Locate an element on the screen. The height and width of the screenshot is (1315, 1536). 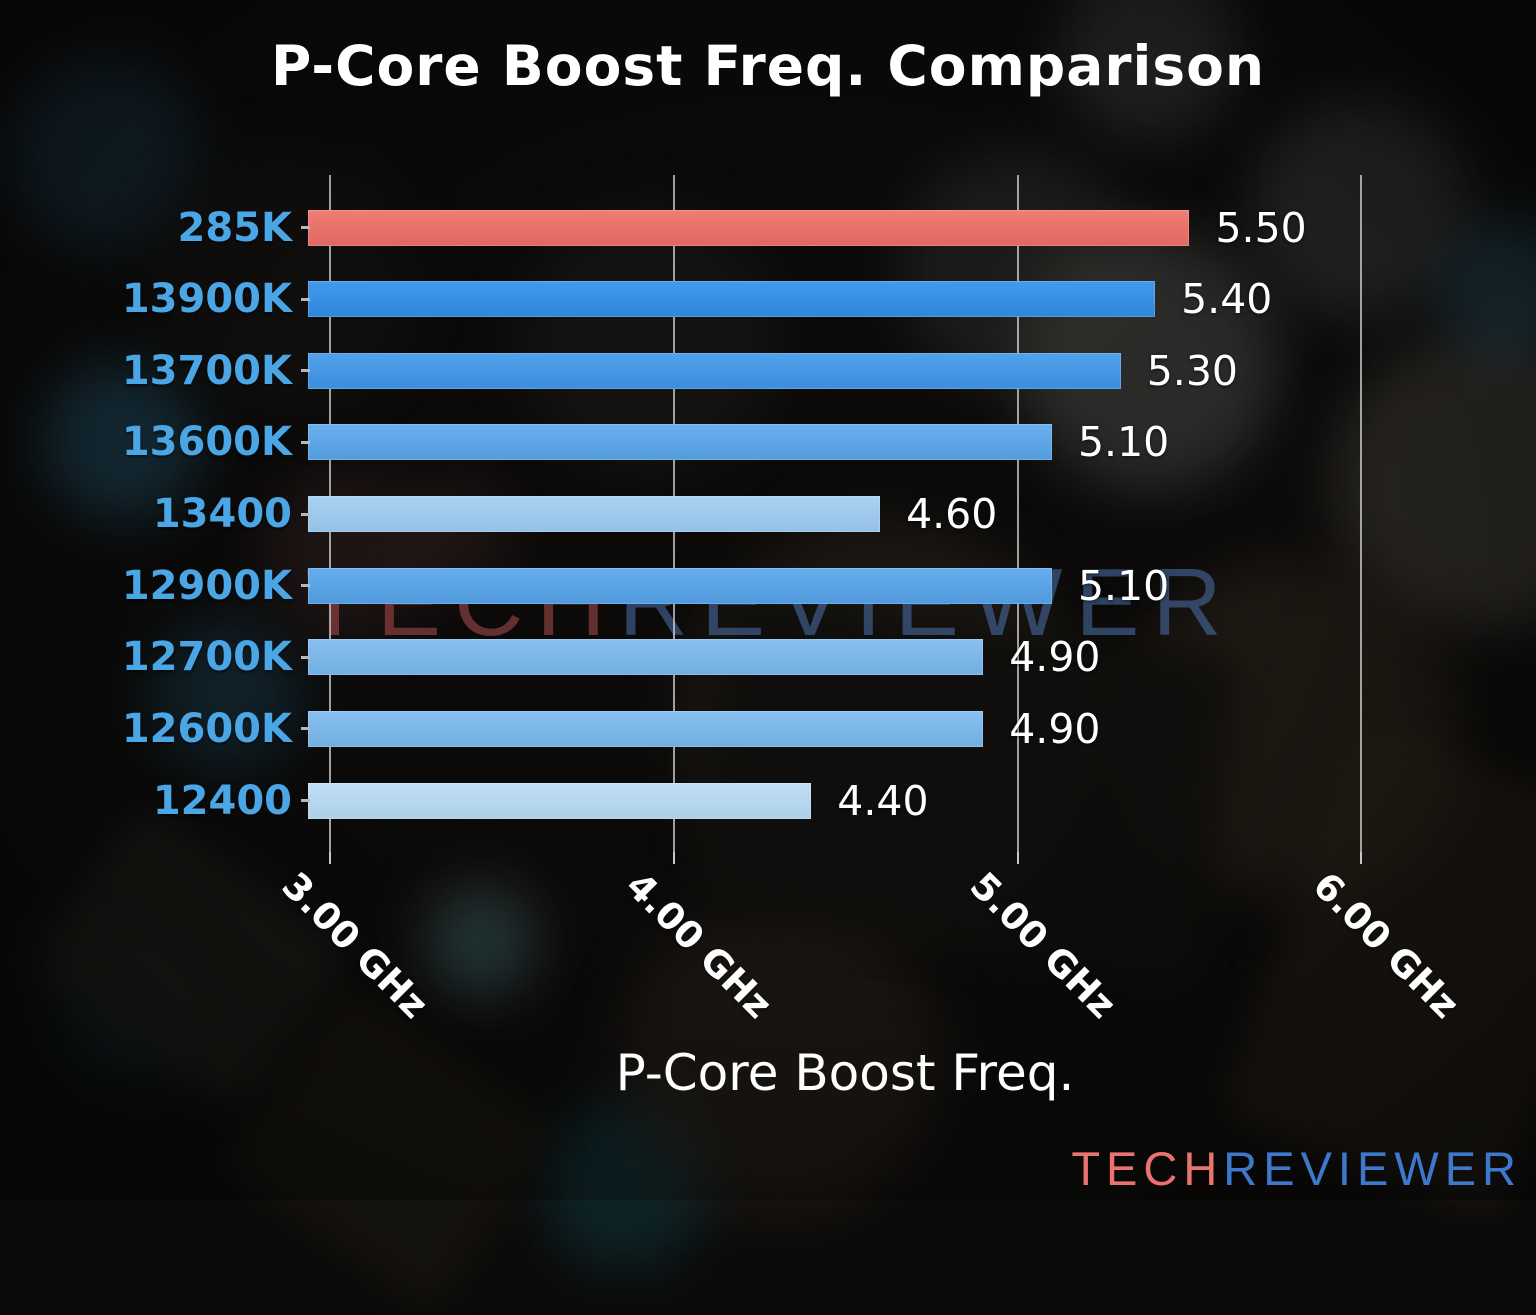
bar-13900K is located at coordinates (732, 299).